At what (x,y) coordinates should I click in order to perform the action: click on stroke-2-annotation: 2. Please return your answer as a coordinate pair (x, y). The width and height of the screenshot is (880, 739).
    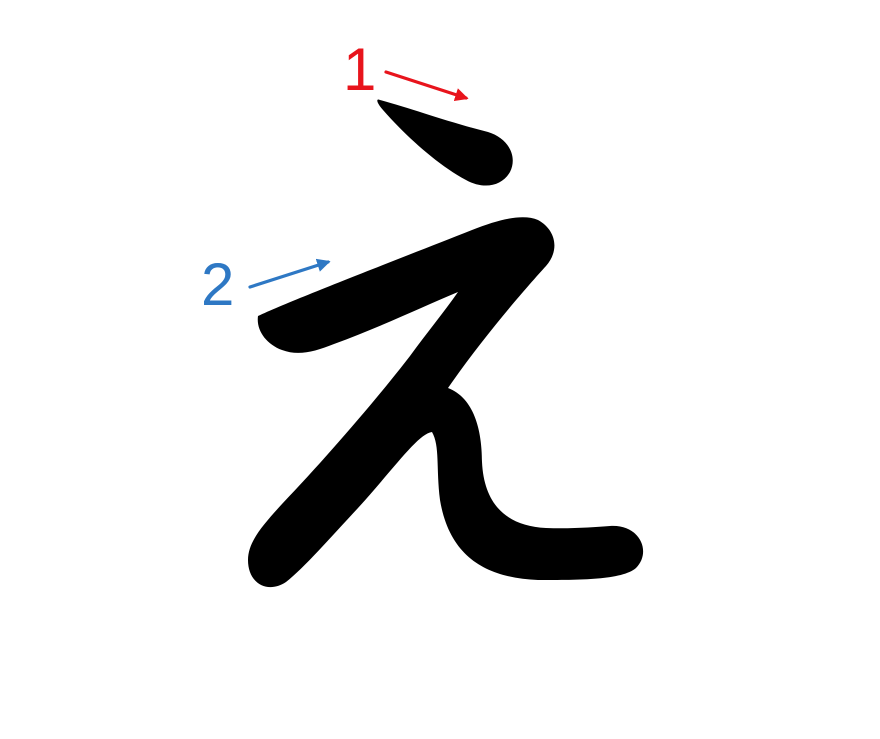
    Looking at the image, I should click on (266, 284).